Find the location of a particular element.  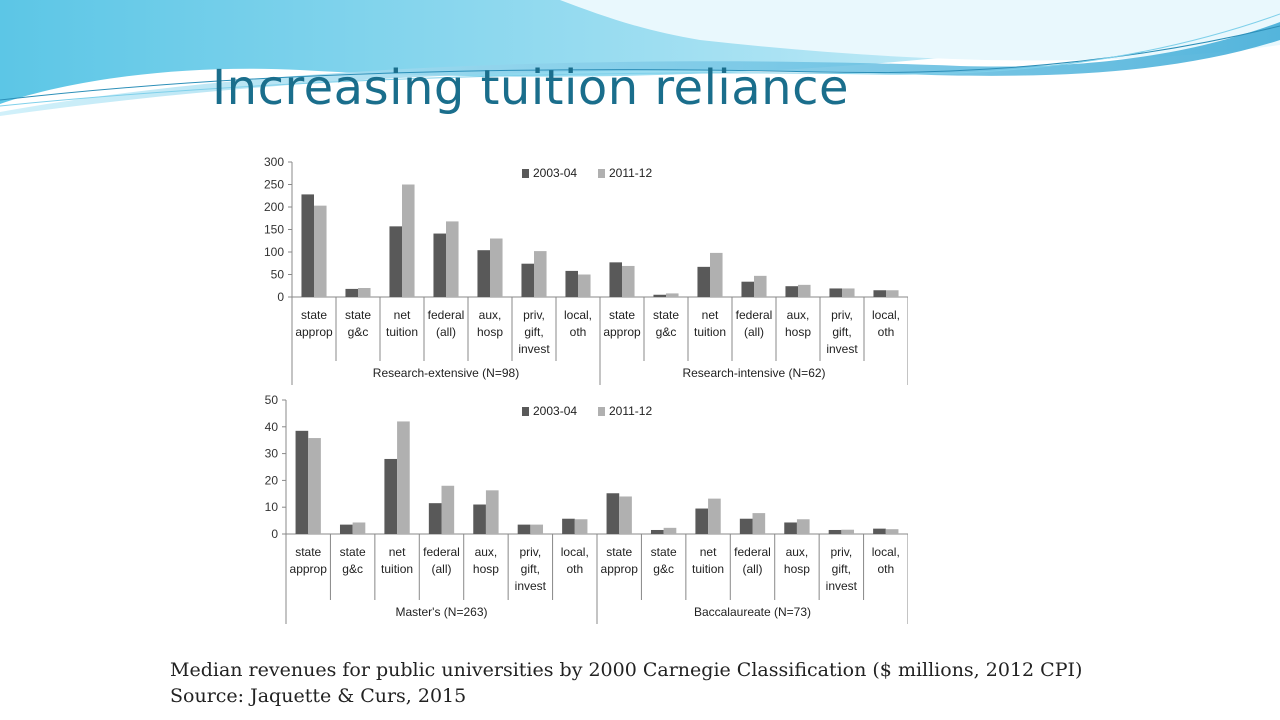

y-tick-label: 100 is located at coordinates (274, 252).